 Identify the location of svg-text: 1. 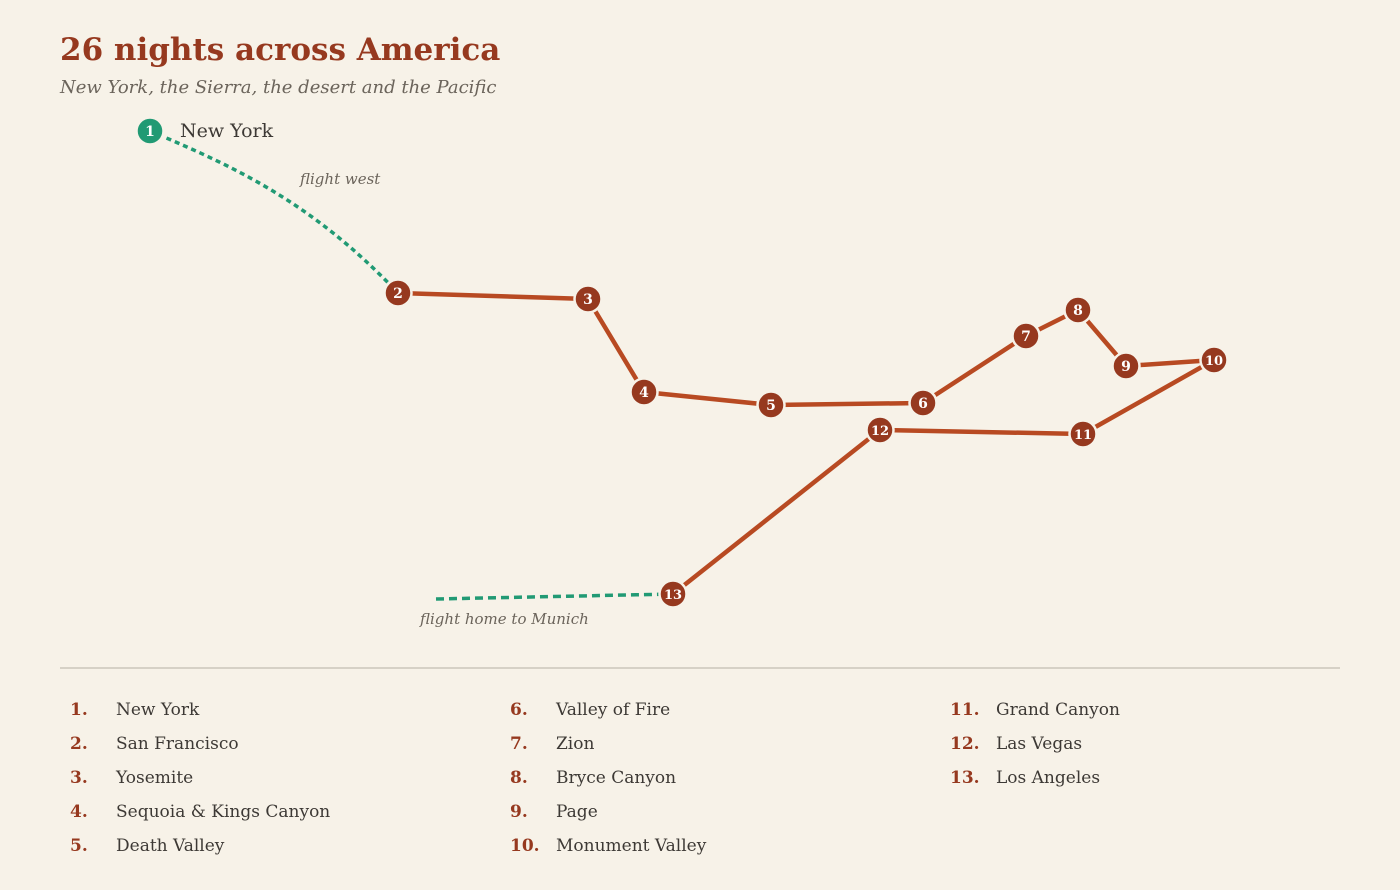
(150, 132).